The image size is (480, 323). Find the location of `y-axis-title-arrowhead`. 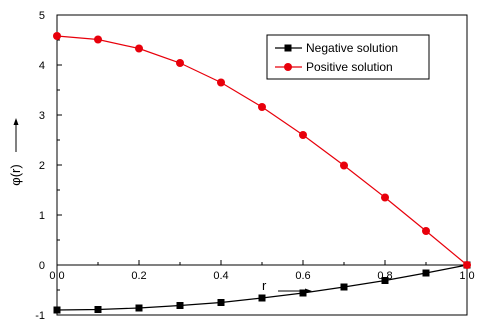

y-axis-title-arrowhead is located at coordinates (16, 121).